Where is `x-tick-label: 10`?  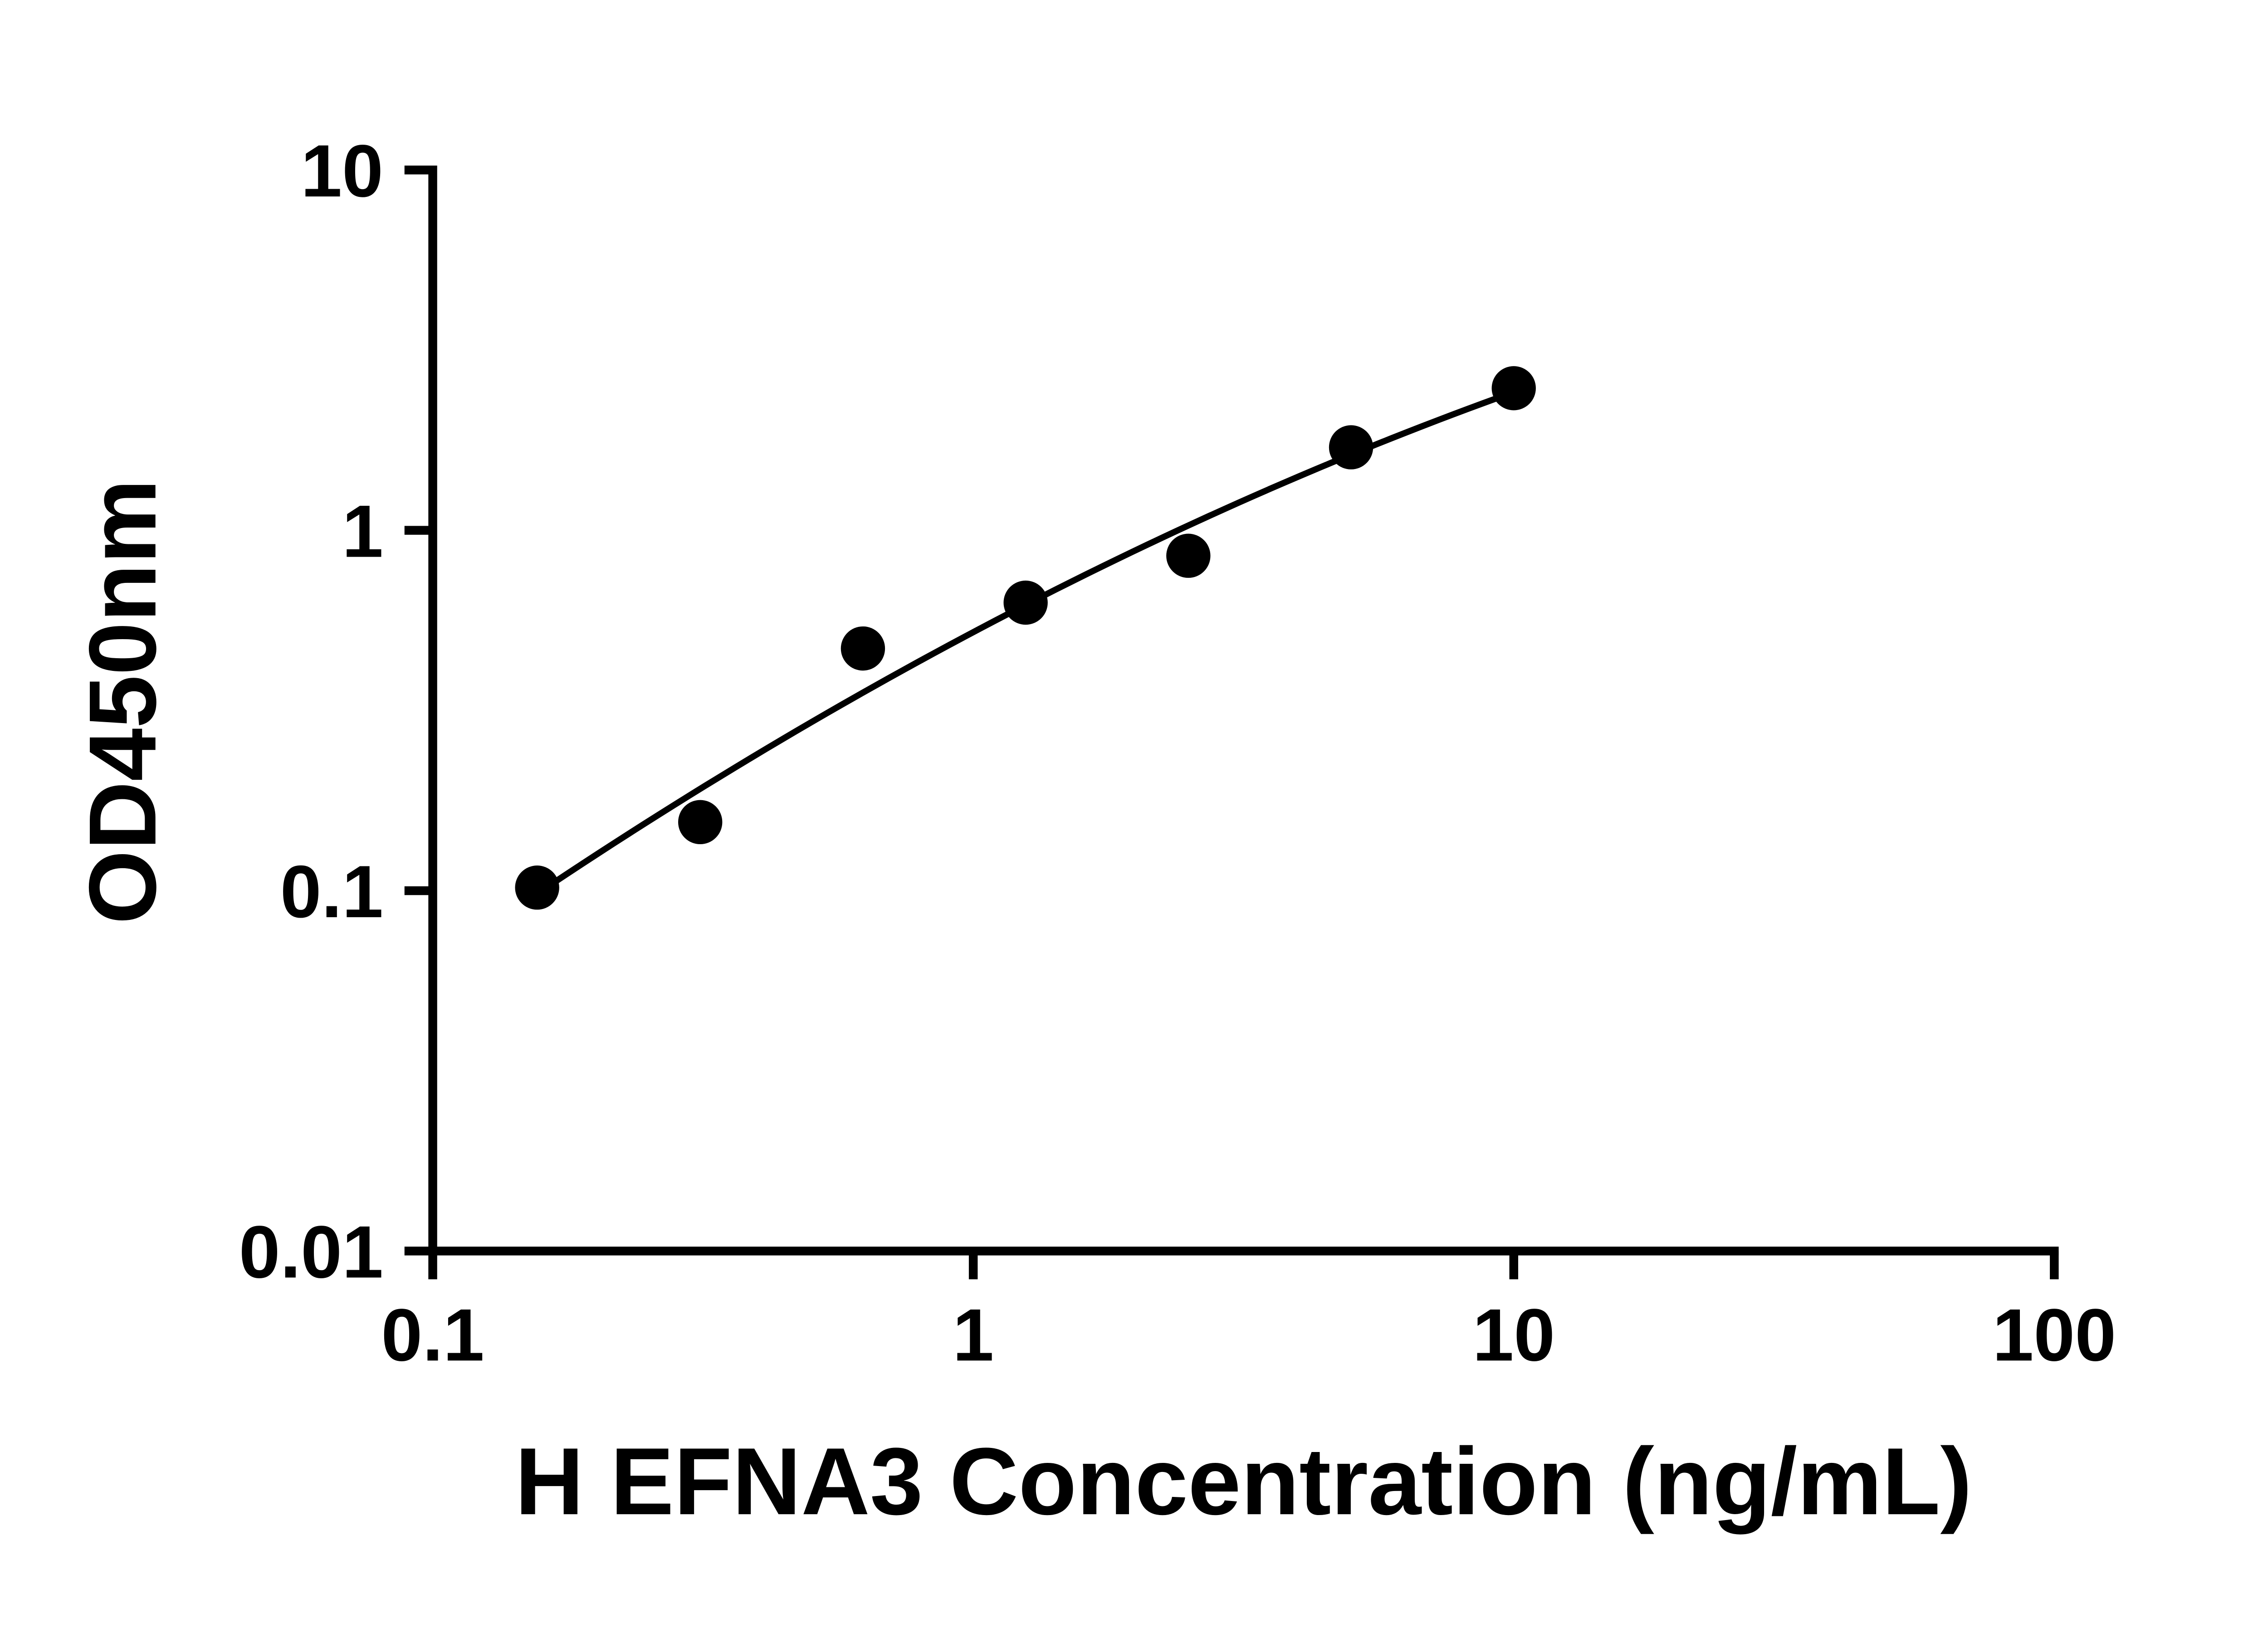 x-tick-label: 10 is located at coordinates (1514, 1334).